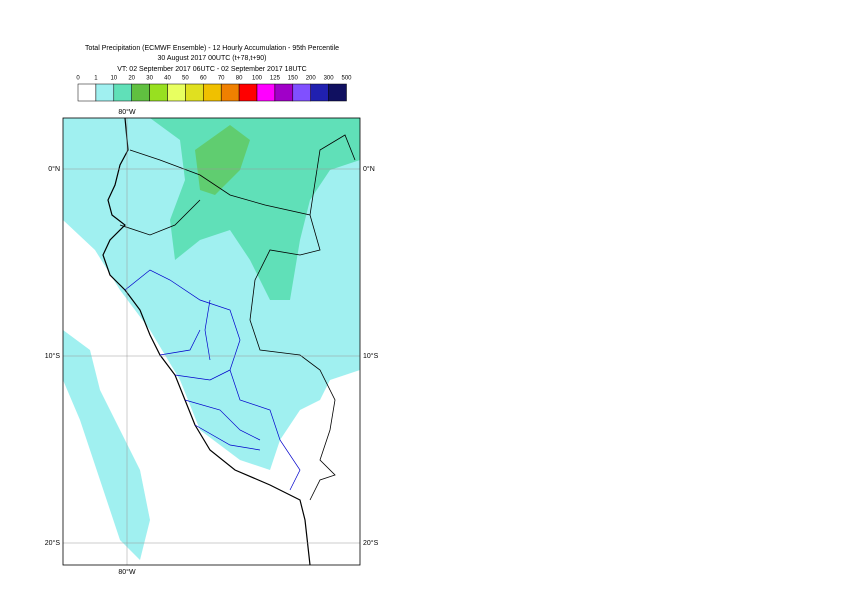 The image size is (842, 601). I want to click on legend-label: 70, so click(221, 79).